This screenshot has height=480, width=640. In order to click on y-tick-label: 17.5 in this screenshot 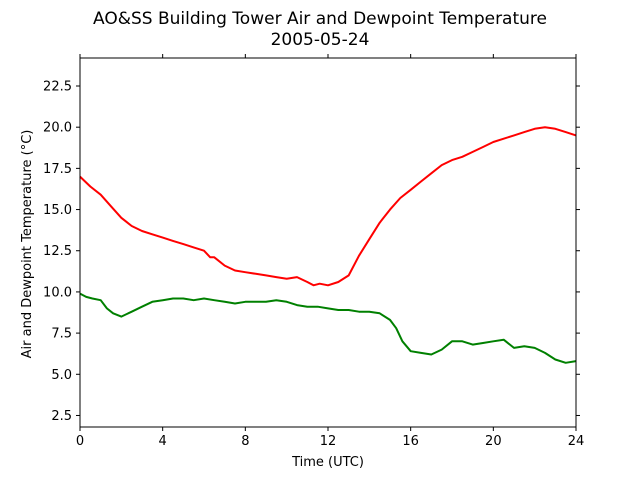, I will do `click(57, 169)`.